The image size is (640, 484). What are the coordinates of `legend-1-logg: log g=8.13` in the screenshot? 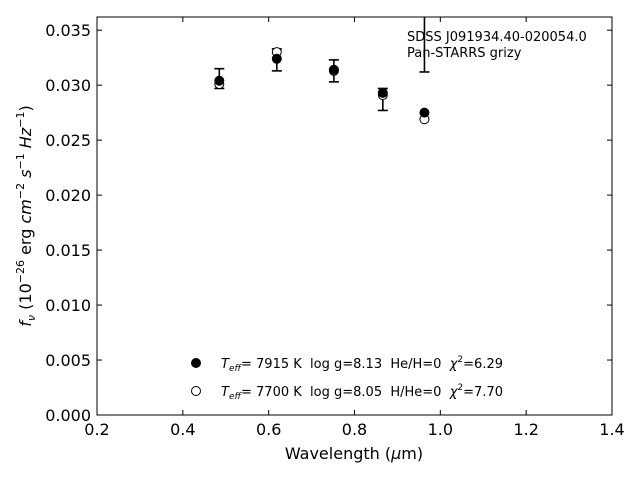 It's located at (346, 364).